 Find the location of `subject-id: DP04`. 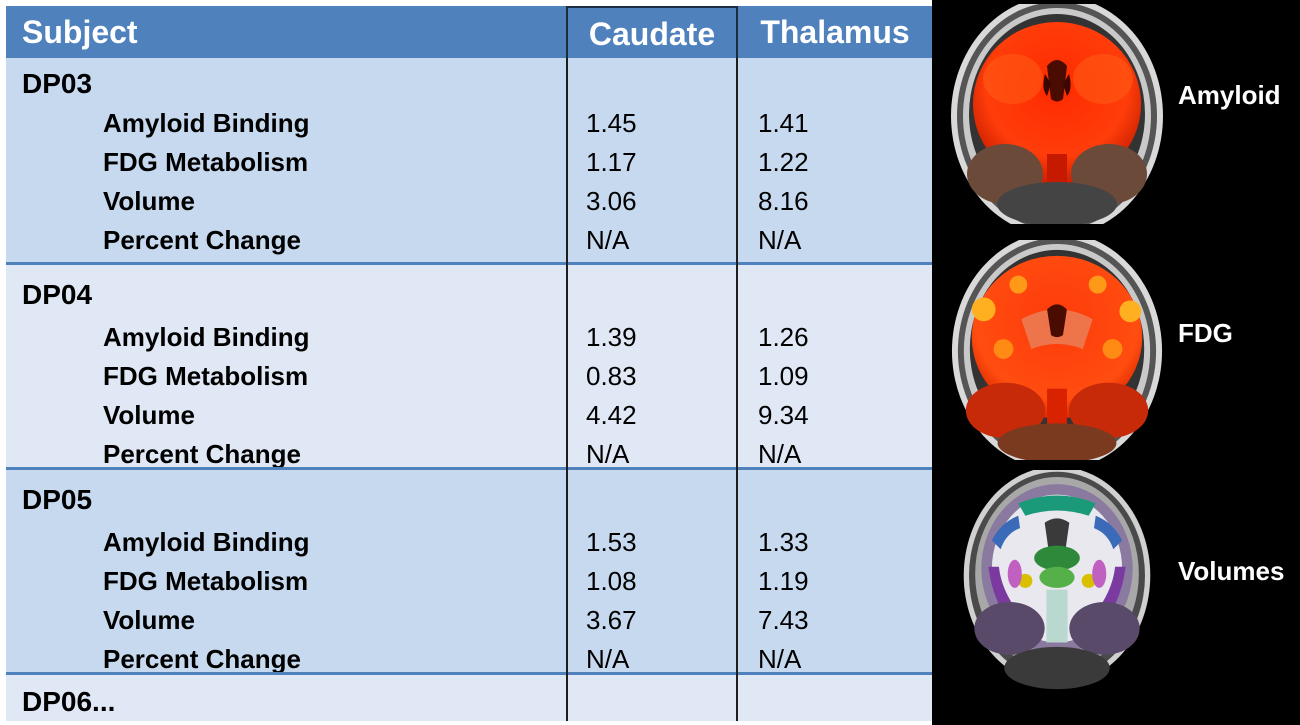

subject-id: DP04 is located at coordinates (57, 294).